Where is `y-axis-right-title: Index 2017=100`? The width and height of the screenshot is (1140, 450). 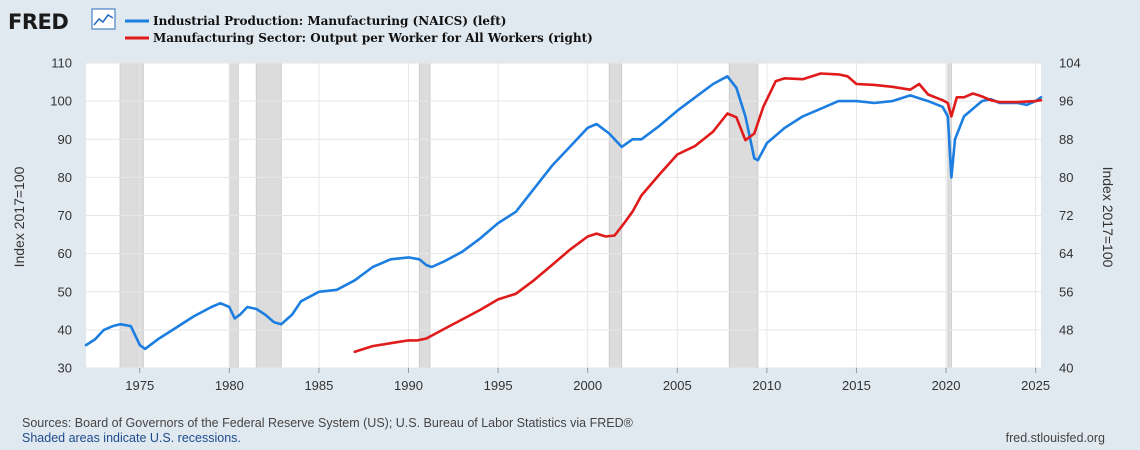
y-axis-right-title: Index 2017=100 is located at coordinates (1108, 217).